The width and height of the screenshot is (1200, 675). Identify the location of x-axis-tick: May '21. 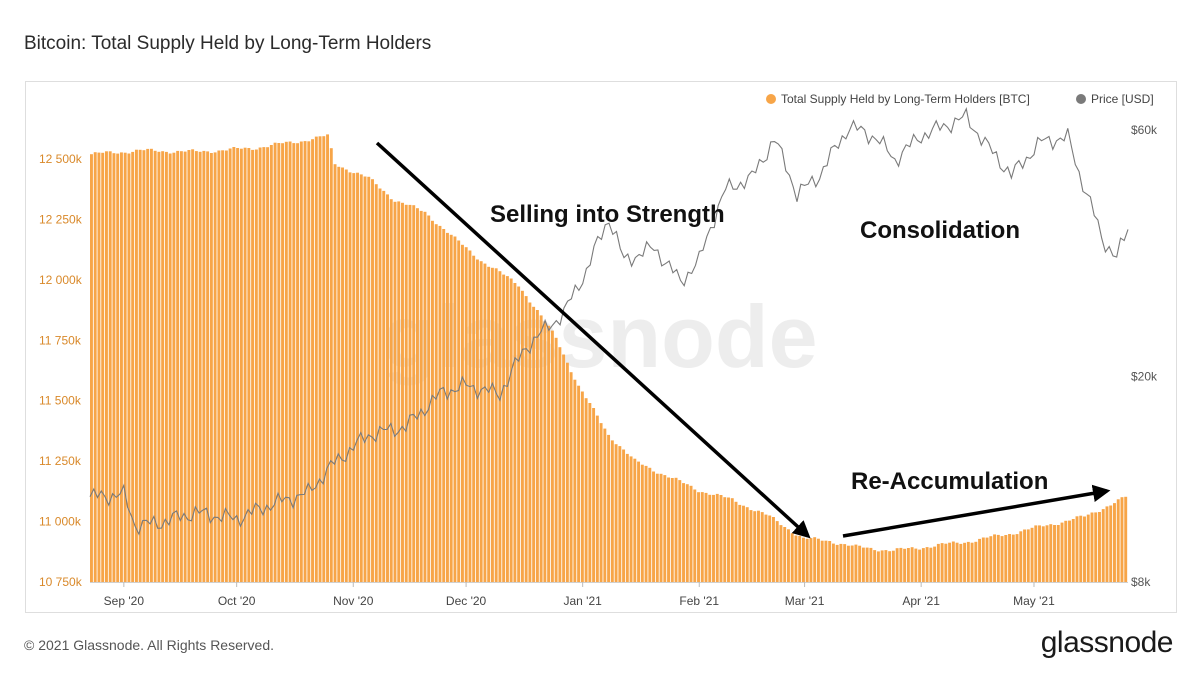
(1034, 601).